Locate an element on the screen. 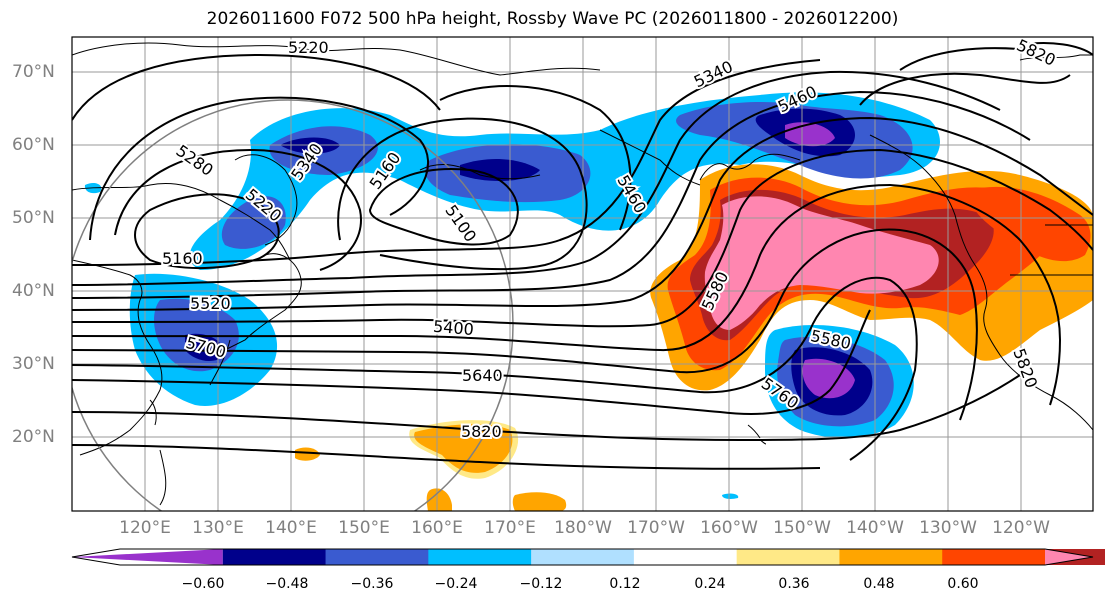  colorbar-outline is located at coordinates (582, 557).